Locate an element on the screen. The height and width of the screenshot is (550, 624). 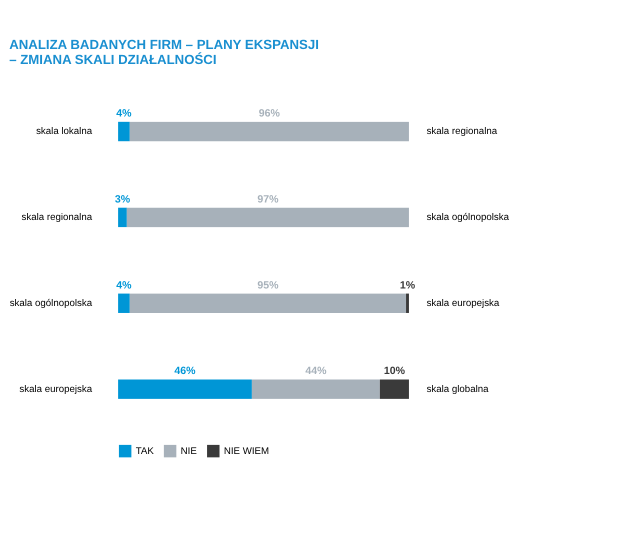
legend-label: TAK is located at coordinates (145, 451).